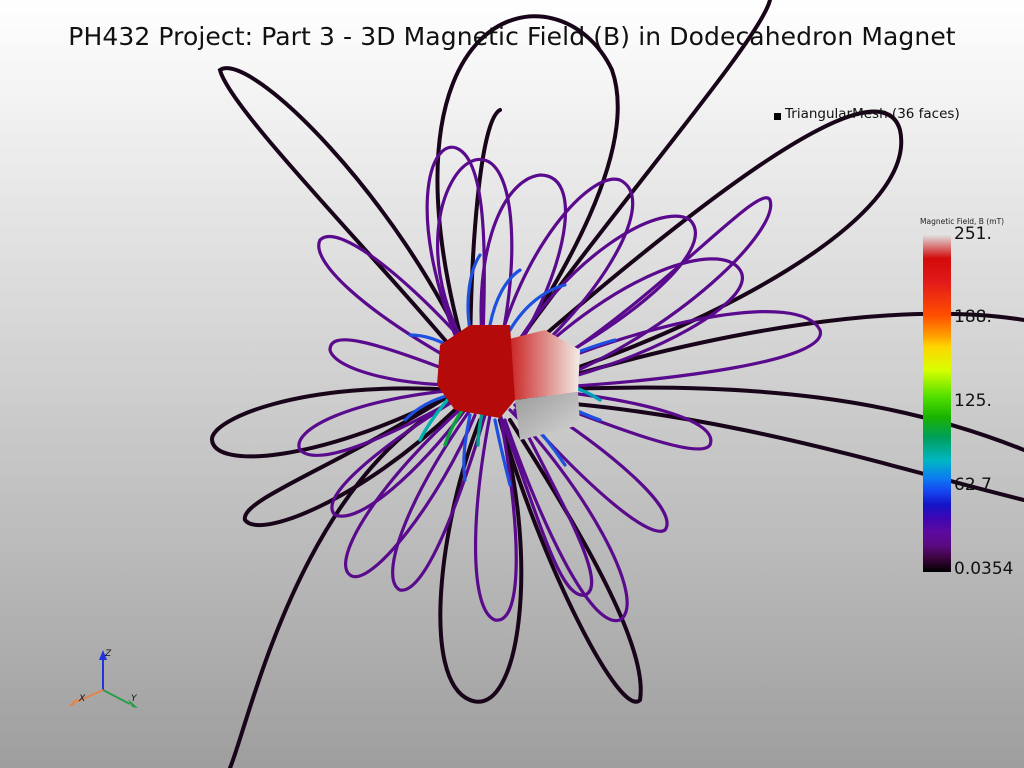  I want to click on axes-orientation-widget: Z Y X, so click(103, 678).